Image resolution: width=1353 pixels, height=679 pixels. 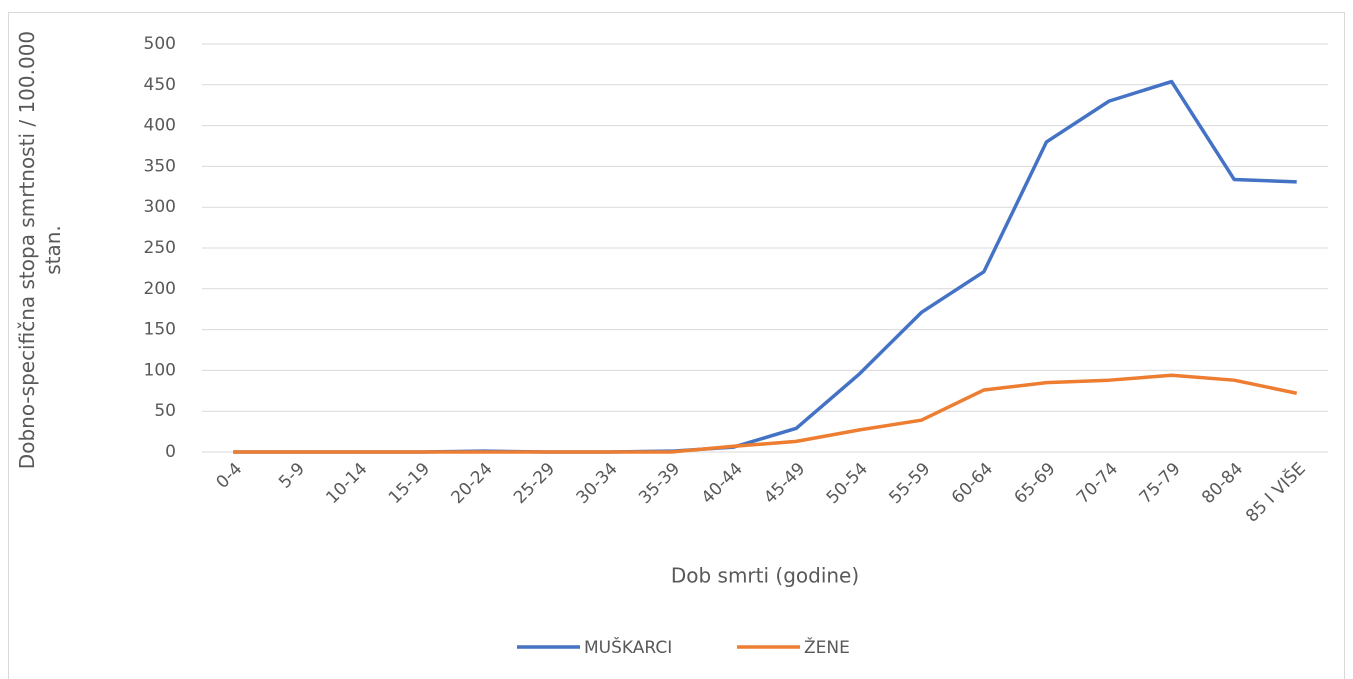 What do you see at coordinates (165, 411) in the screenshot?
I see `y-tick-label: 50` at bounding box center [165, 411].